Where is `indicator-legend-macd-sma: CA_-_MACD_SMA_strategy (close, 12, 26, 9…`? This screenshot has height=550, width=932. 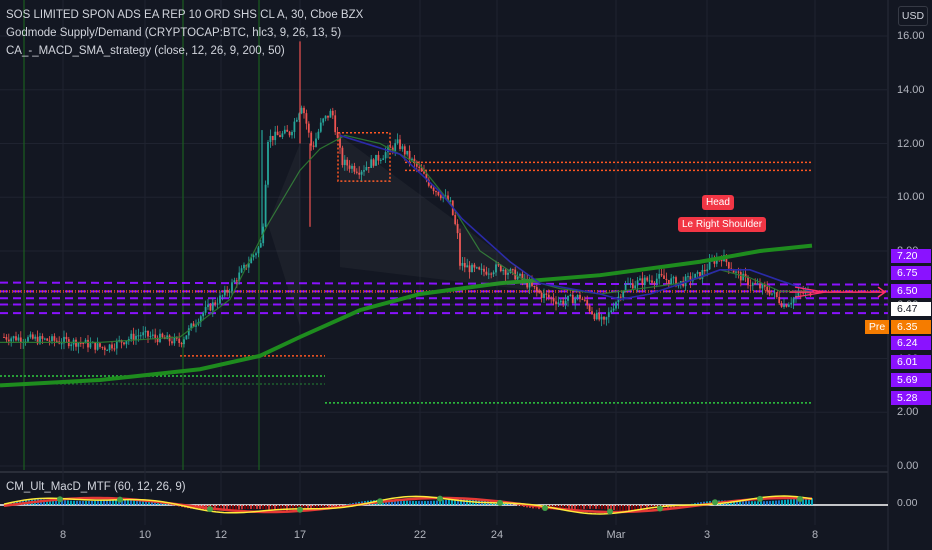
indicator-legend-macd-sma: CA_-_MACD_SMA_strategy (close, 12, 26, 9… is located at coordinates (145, 51).